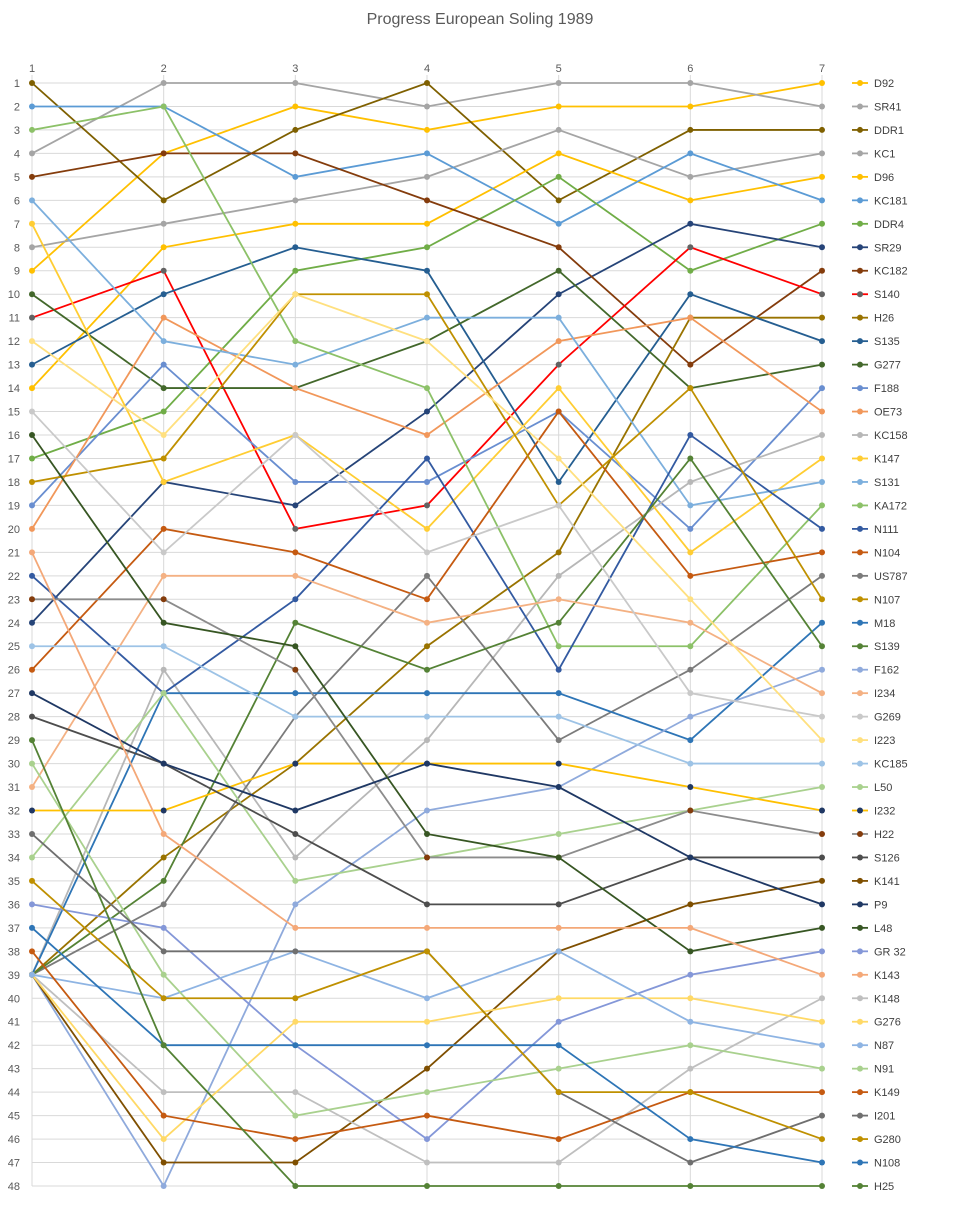  Describe the element at coordinates (14, 835) in the screenshot. I see `y-tick-label: 33` at that location.